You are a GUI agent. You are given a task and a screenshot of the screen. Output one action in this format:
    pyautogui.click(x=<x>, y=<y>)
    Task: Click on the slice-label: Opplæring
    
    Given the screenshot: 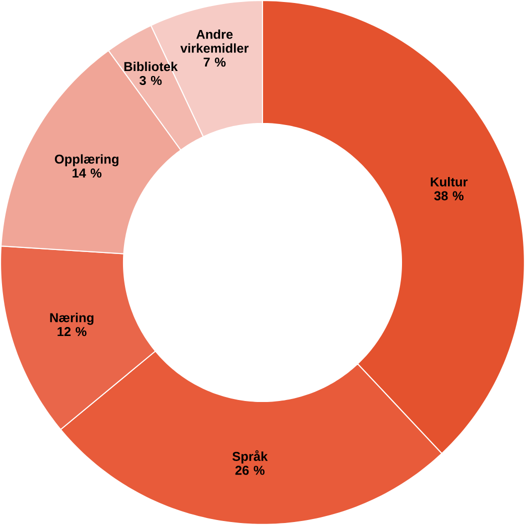 What is the action you would take?
    pyautogui.click(x=86, y=160)
    